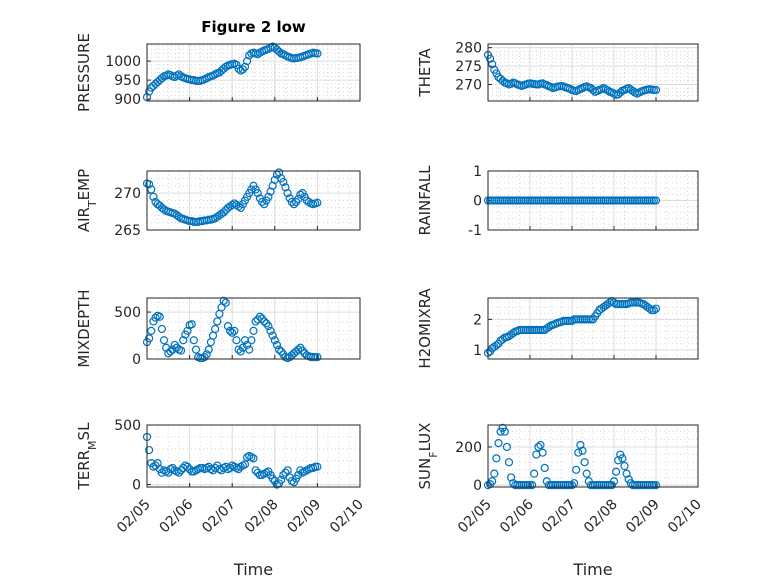 Image resolution: width=778 pixels, height=588 pixels. I want to click on y-axis-label: AIRTEMP, so click(87, 200).